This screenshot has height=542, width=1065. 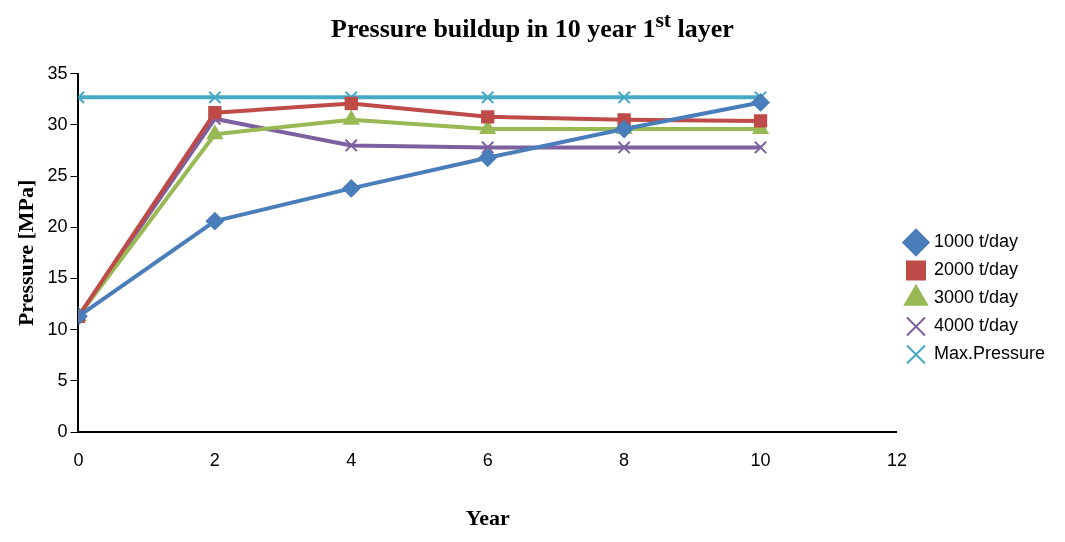 I want to click on chart-title: Pressure buildup in 10 year 1$^{st}$ layer, so click(x=532, y=26).